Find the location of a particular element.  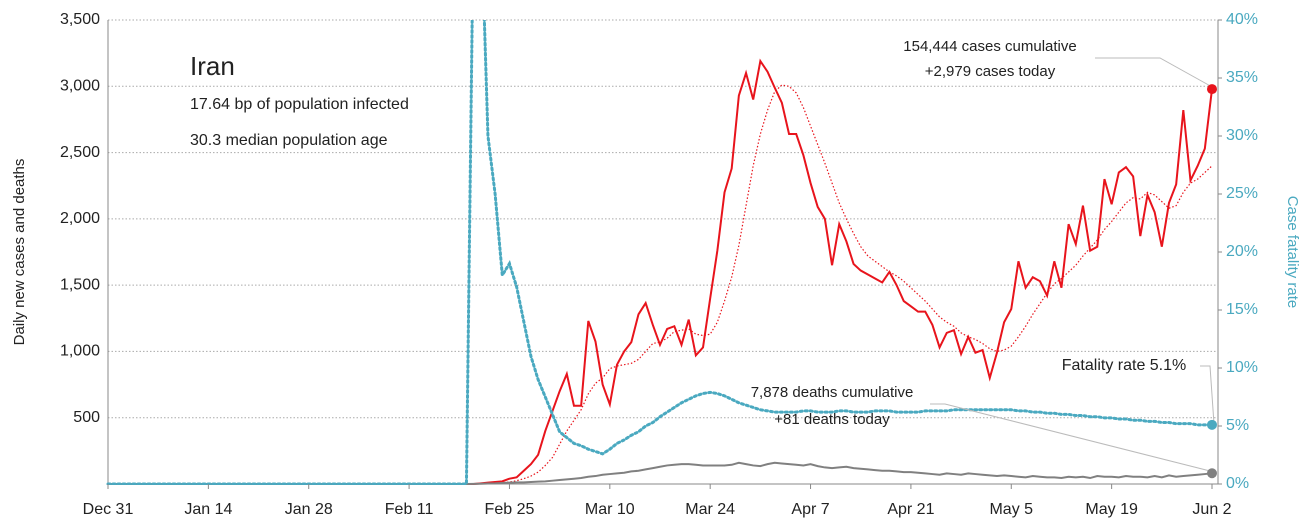

y2-tick-label: 15% is located at coordinates (1242, 309).